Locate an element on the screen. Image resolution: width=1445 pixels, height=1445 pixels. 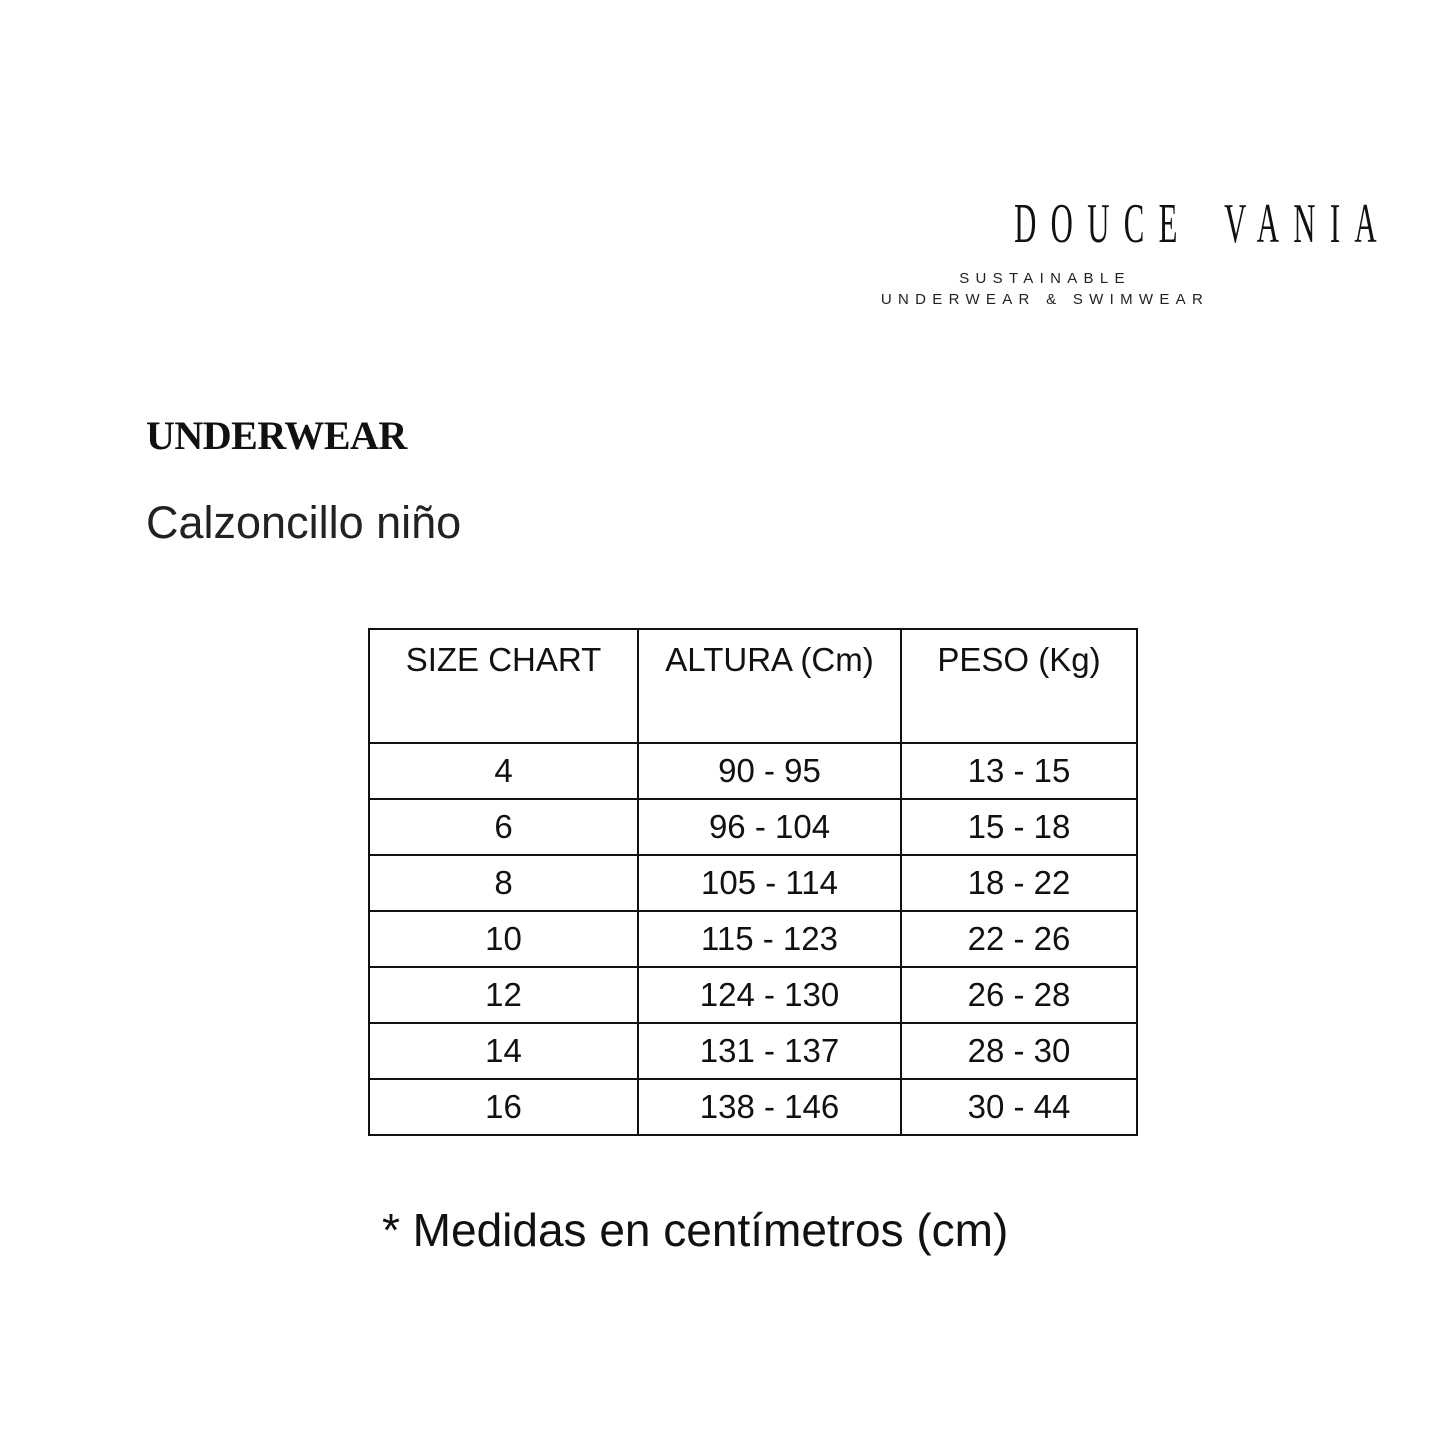
cell-altura: 131 - 137 is located at coordinates (769, 1051).